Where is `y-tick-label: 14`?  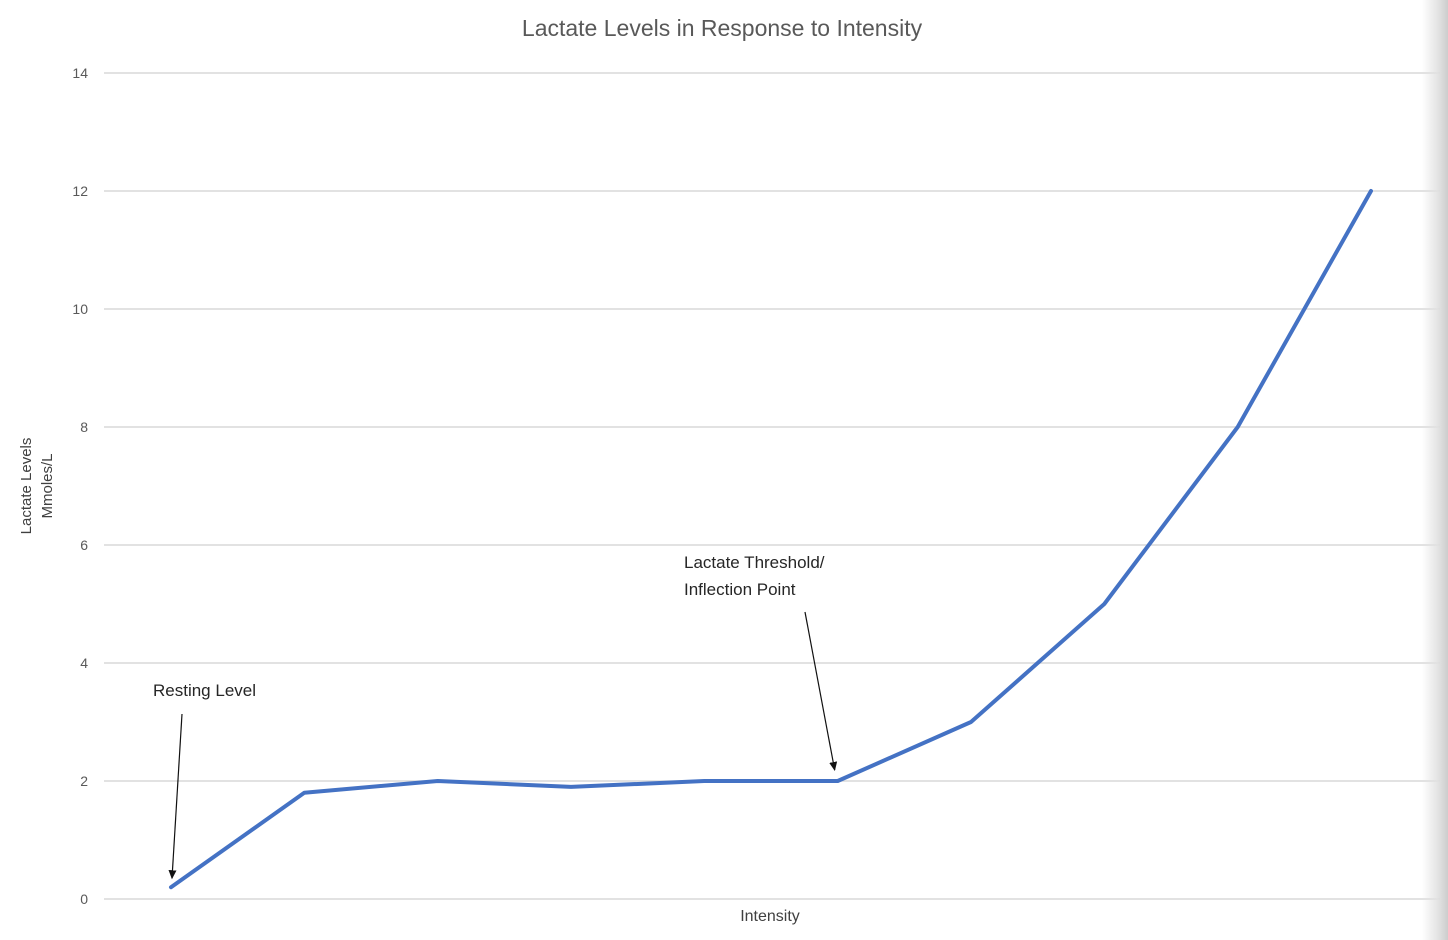
y-tick-label: 14 is located at coordinates (80, 73).